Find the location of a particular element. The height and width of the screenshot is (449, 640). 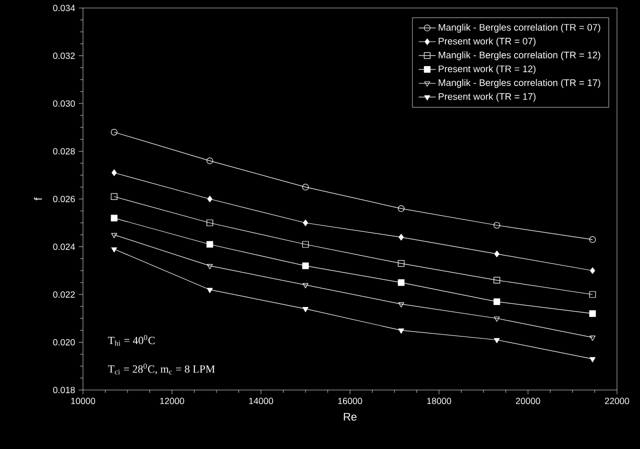

y-tick-label: 0.026 is located at coordinates (64, 199).